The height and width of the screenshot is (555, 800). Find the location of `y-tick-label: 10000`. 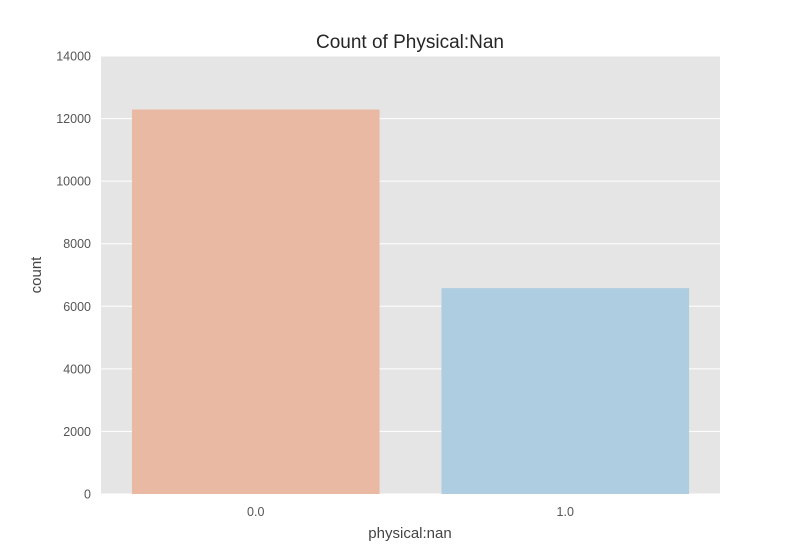

y-tick-label: 10000 is located at coordinates (73, 182).